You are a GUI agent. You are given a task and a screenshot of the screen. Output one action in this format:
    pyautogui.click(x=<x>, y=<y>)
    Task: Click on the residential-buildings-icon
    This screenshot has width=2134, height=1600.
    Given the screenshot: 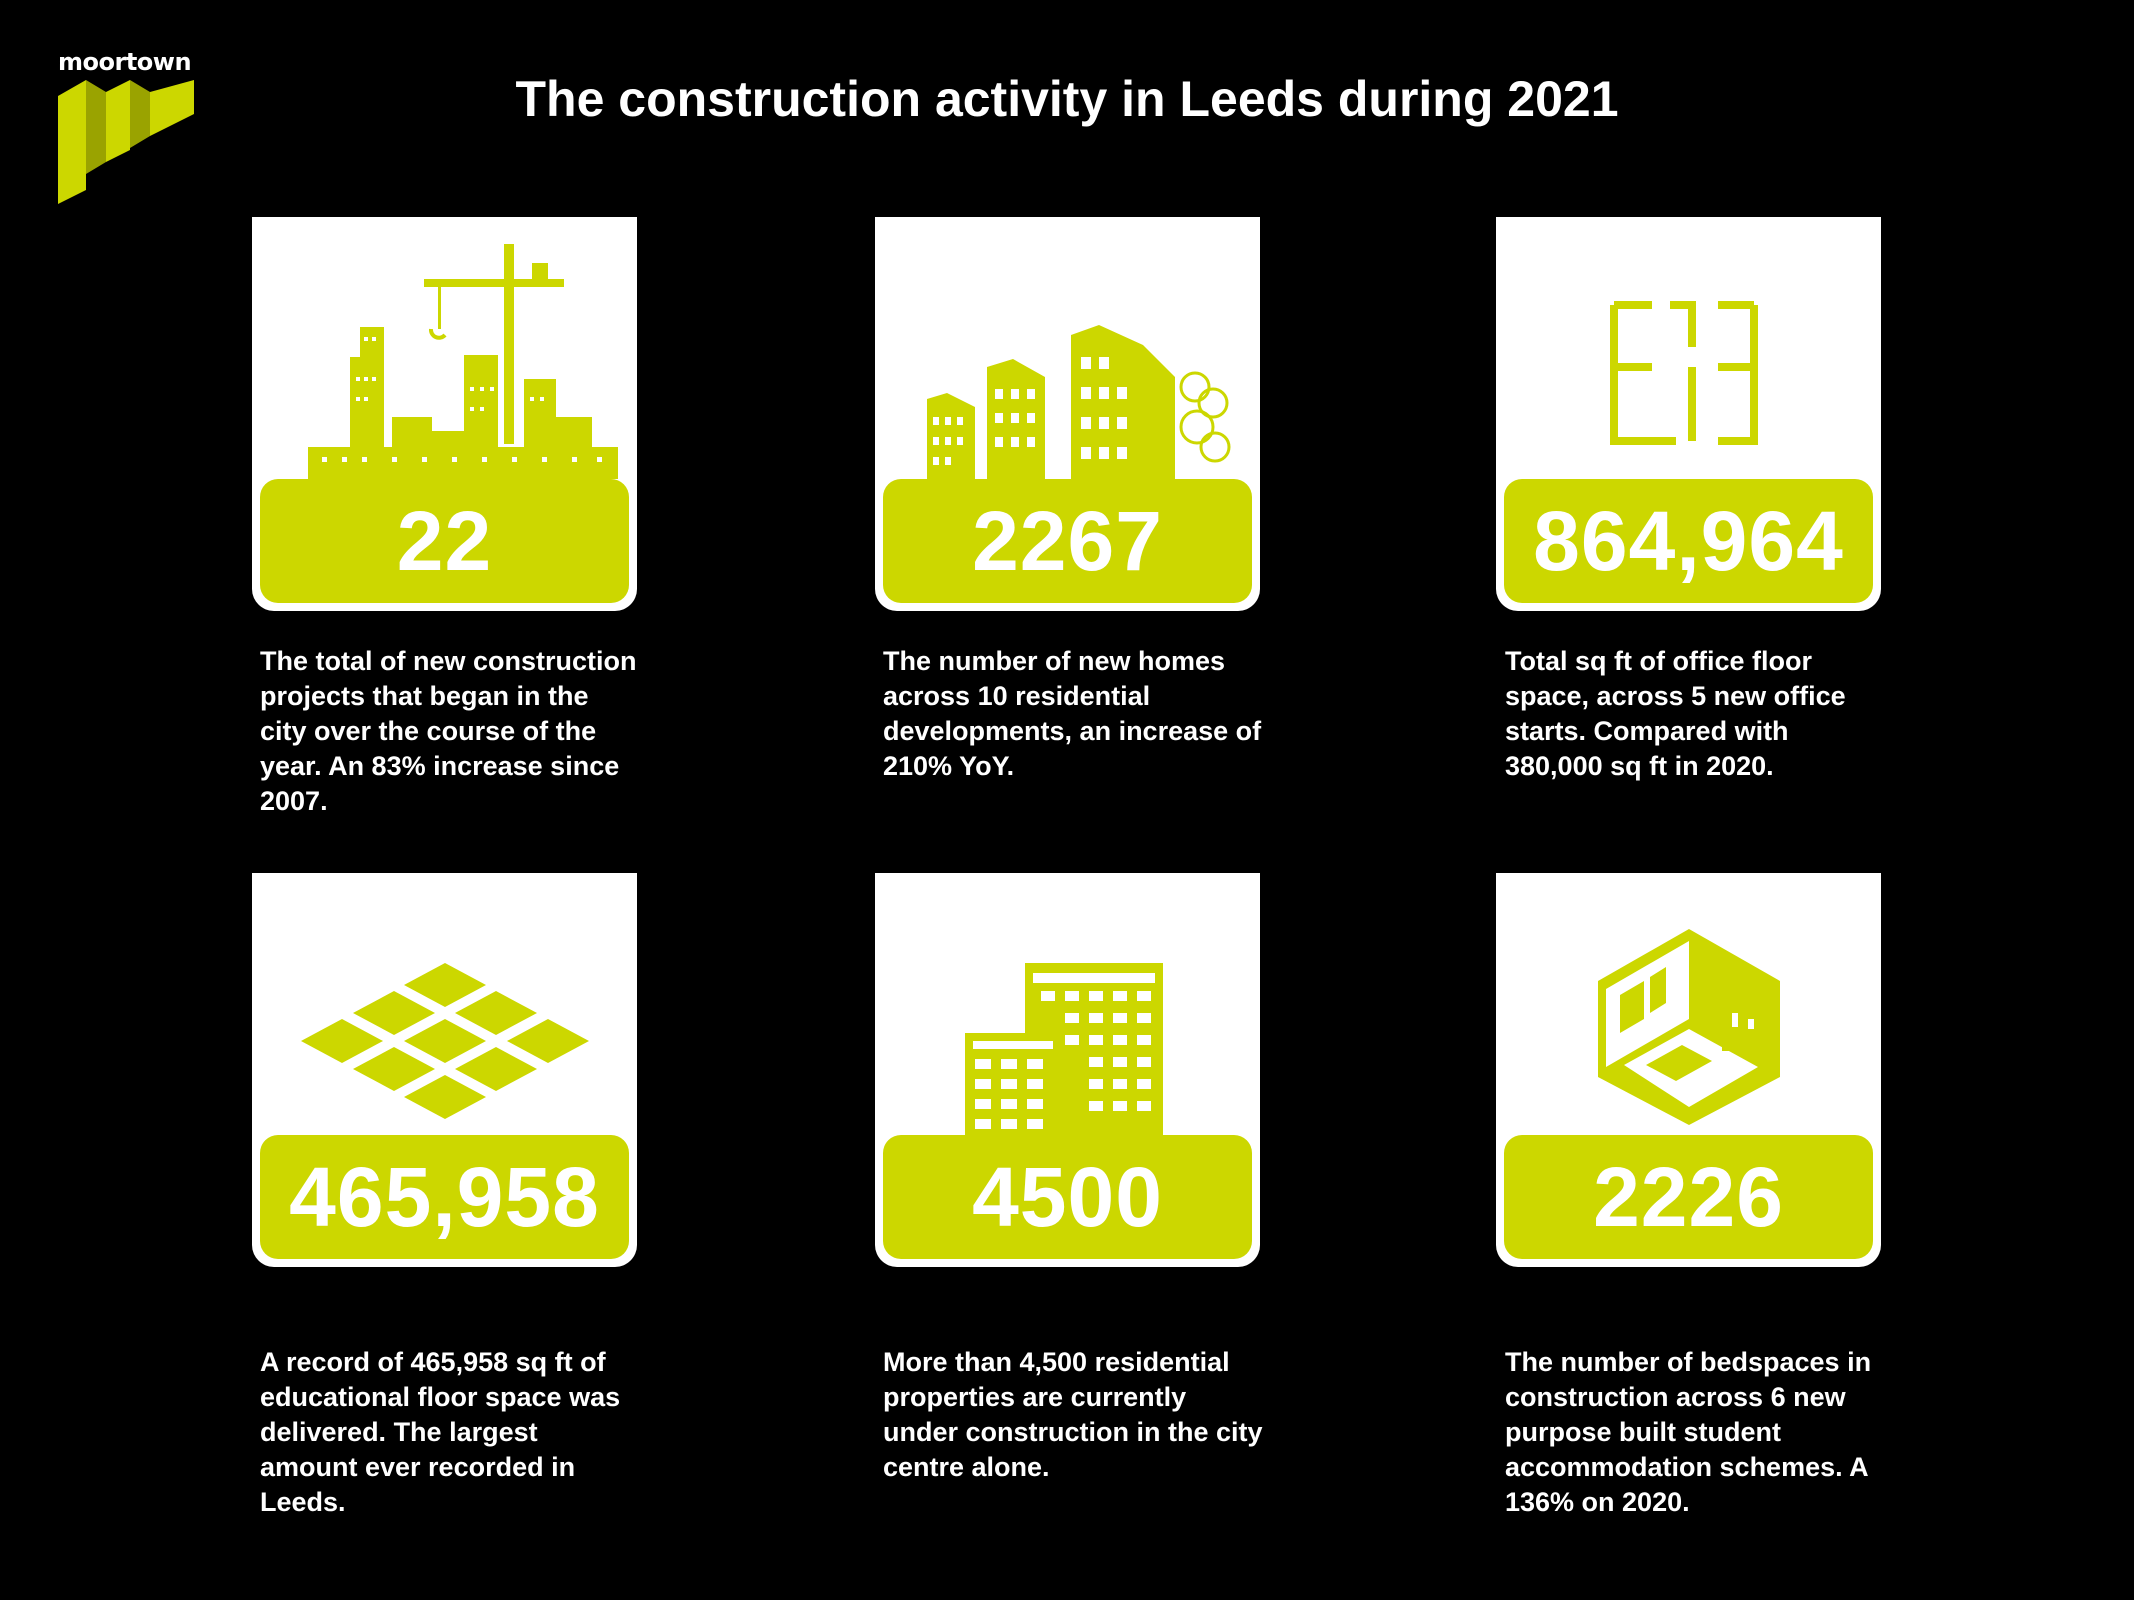 What is the action you would take?
    pyautogui.click(x=1079, y=402)
    